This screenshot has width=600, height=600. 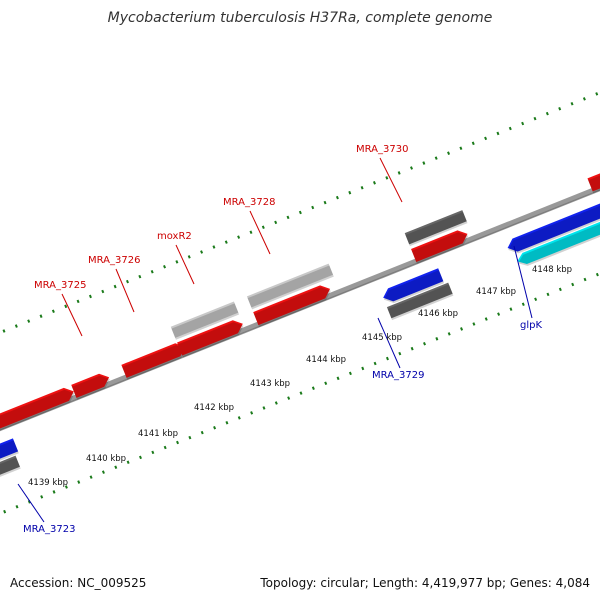 What do you see at coordinates (48, 483) in the screenshot?
I see `scale-label: 4139 kbp` at bounding box center [48, 483].